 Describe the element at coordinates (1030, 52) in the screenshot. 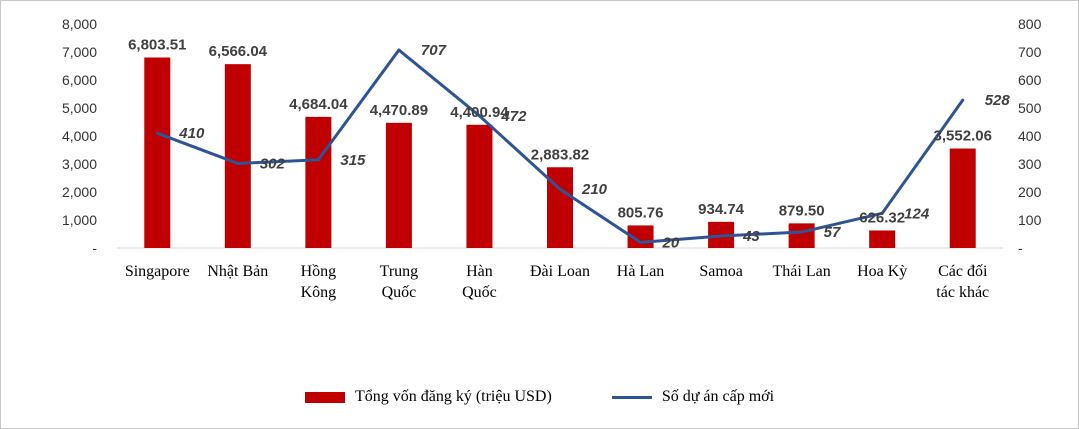

I see `right-axis-tick-label: 700` at that location.